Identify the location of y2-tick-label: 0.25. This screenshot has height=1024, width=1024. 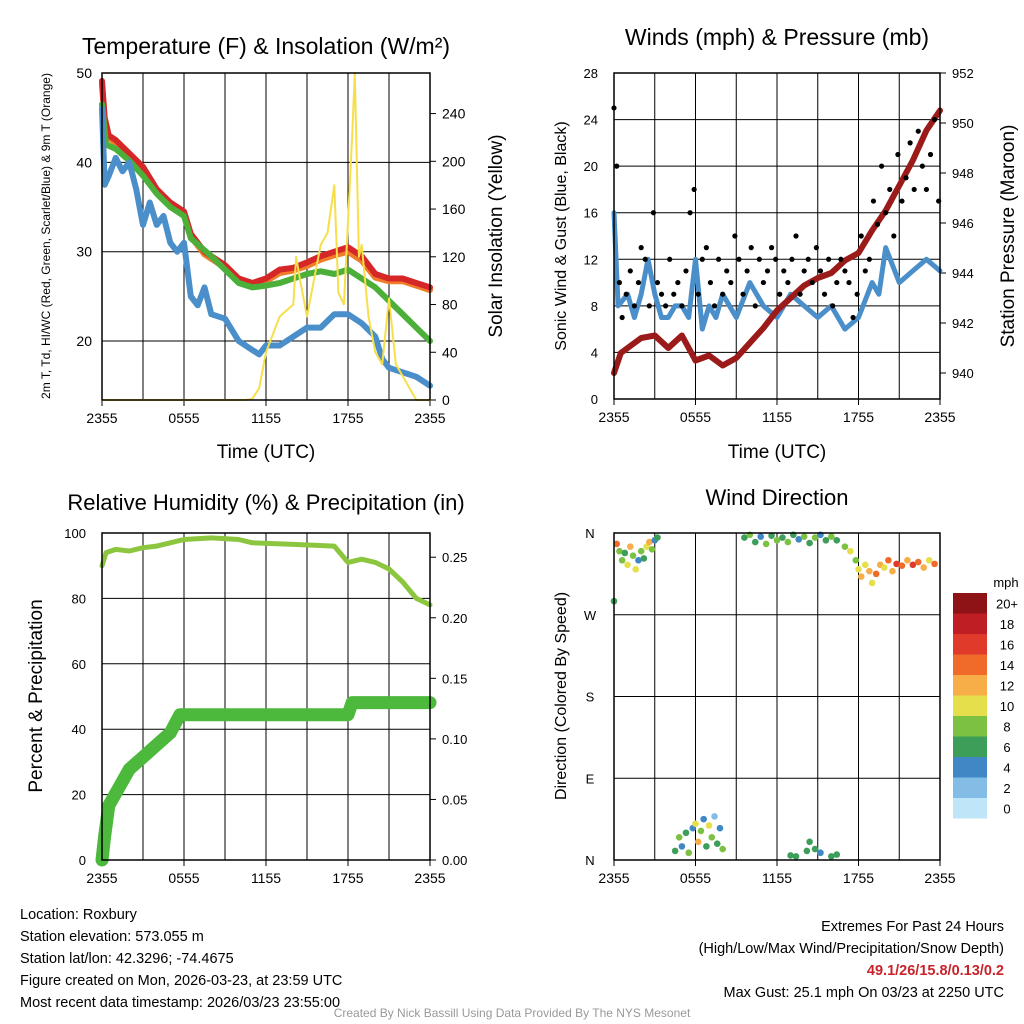
(454, 557).